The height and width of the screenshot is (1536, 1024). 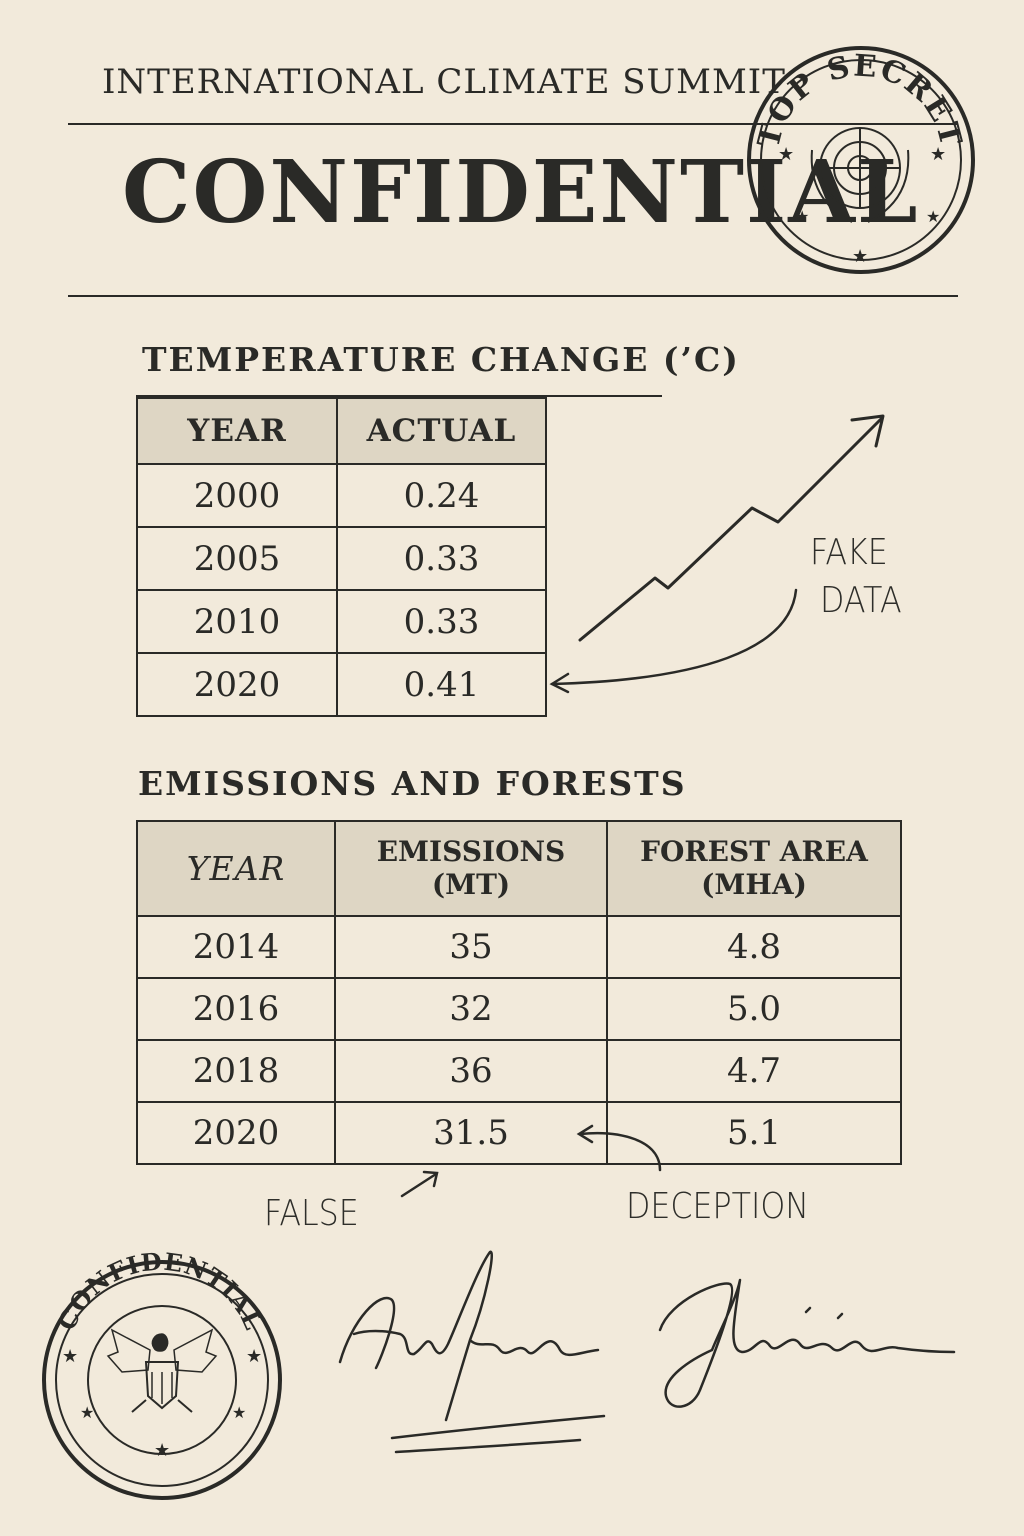 What do you see at coordinates (521, 192) in the screenshot?
I see `classification-title: CONFIDENTIAL` at bounding box center [521, 192].